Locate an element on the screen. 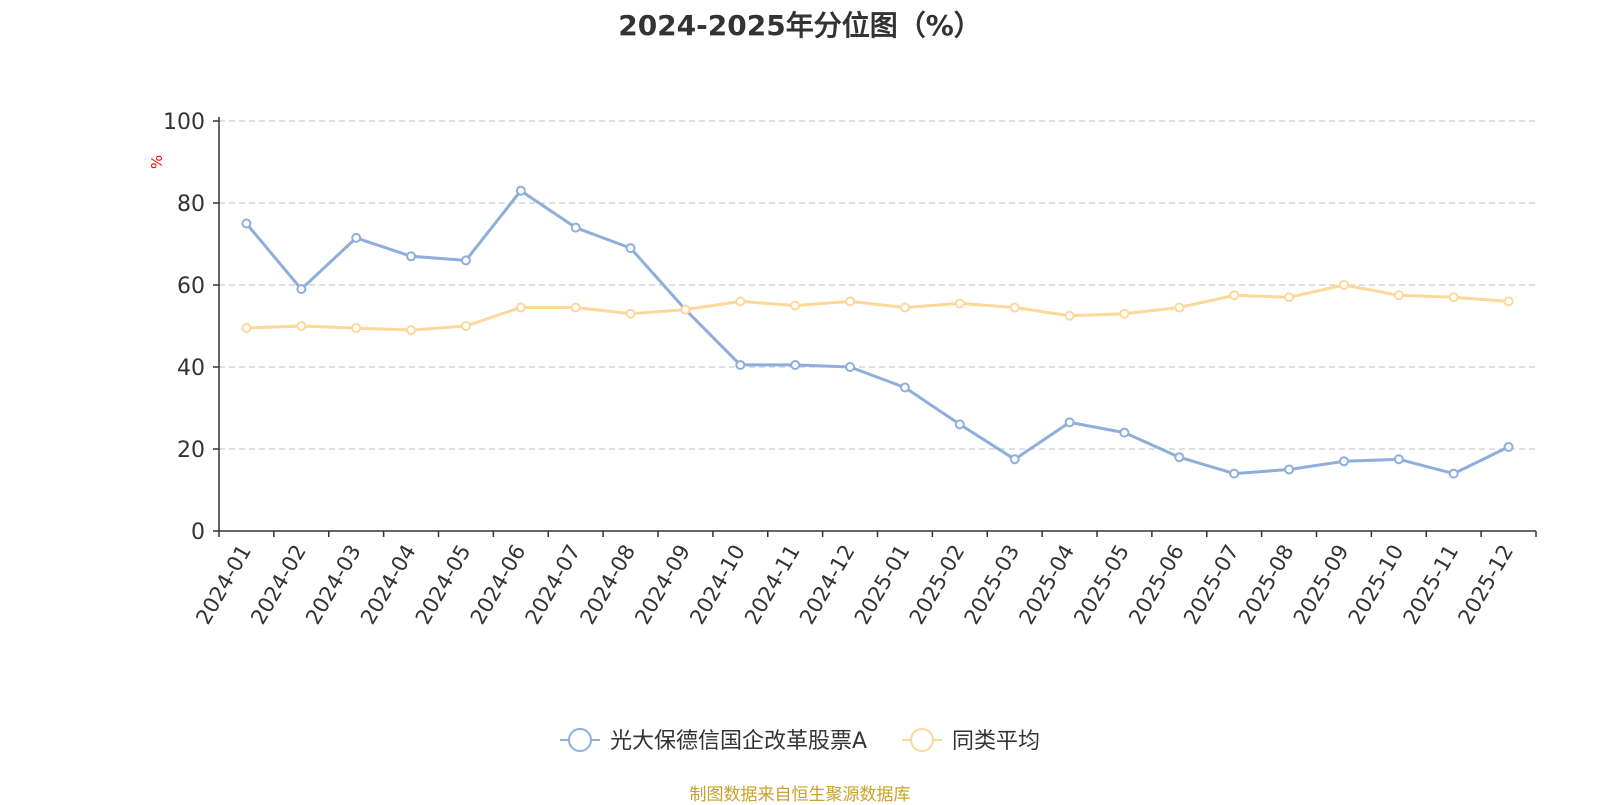 This screenshot has height=805, width=1600. legend: 光大保德信国企改革股票A 同类平均 is located at coordinates (800, 741).